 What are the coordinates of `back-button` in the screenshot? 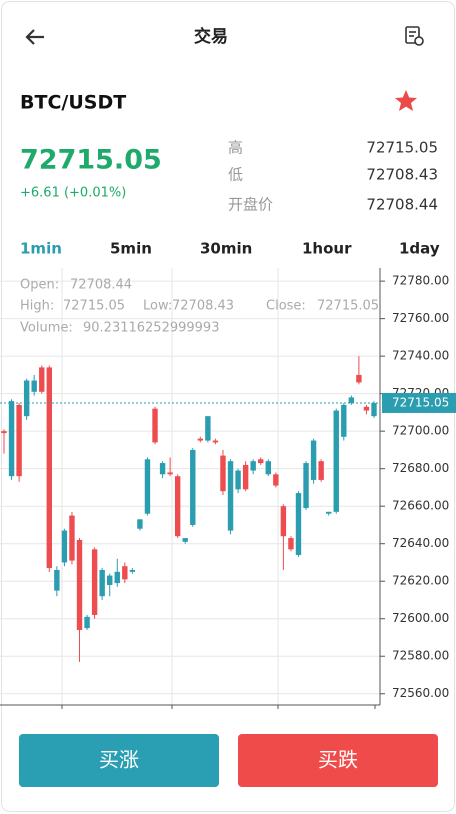 It's located at (34, 37).